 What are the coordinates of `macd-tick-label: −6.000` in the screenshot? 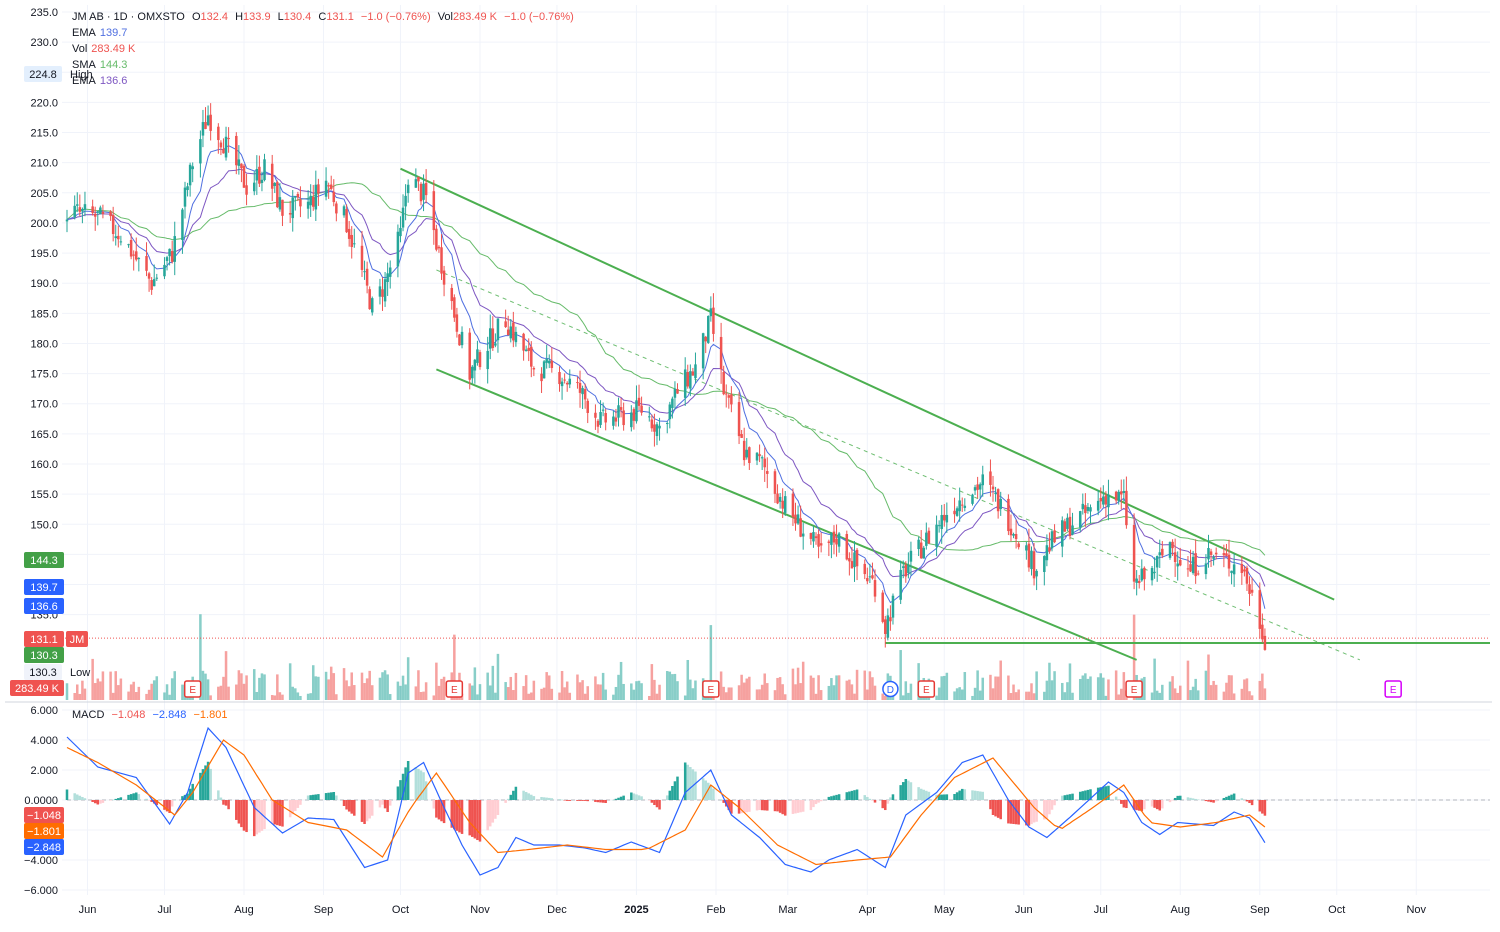 It's located at (41, 891).